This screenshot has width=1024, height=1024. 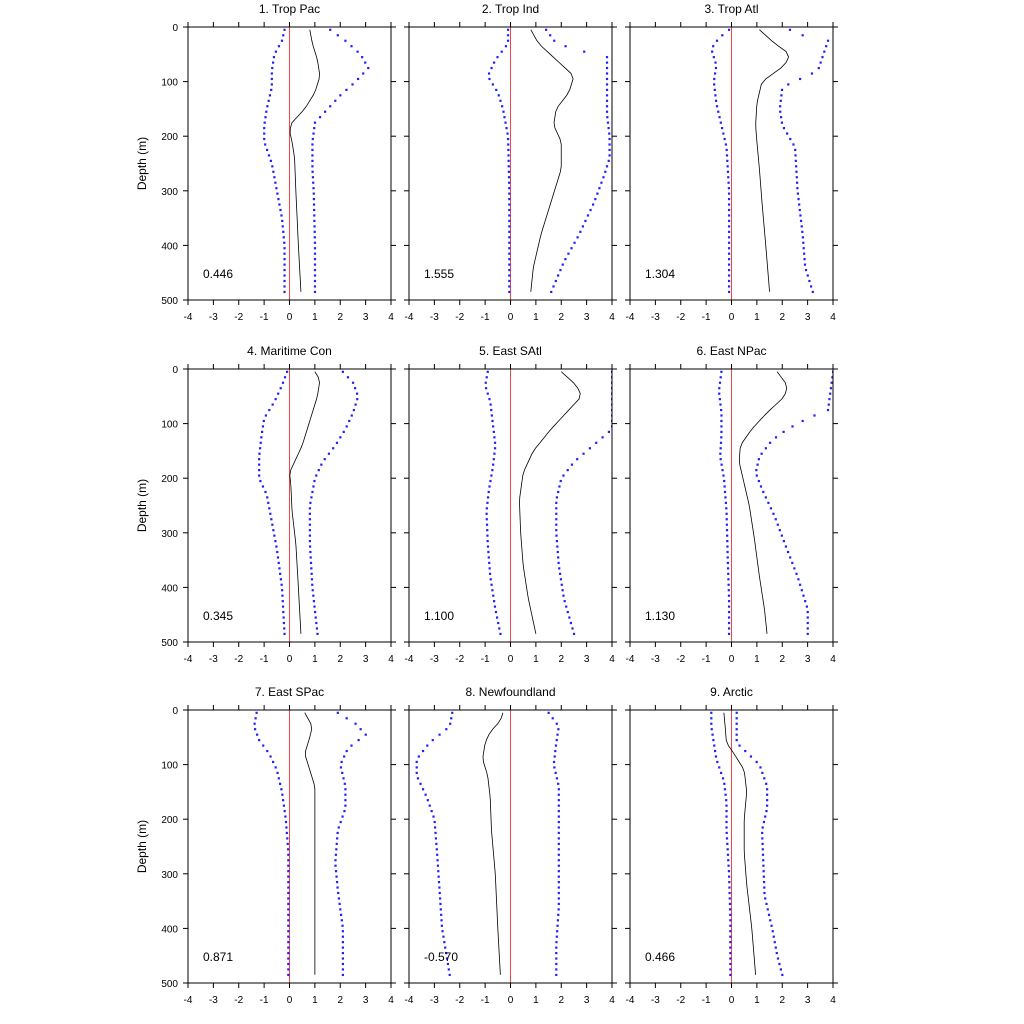 What do you see at coordinates (757, 1000) in the screenshot?
I see `x-tick-label: 1` at bounding box center [757, 1000].